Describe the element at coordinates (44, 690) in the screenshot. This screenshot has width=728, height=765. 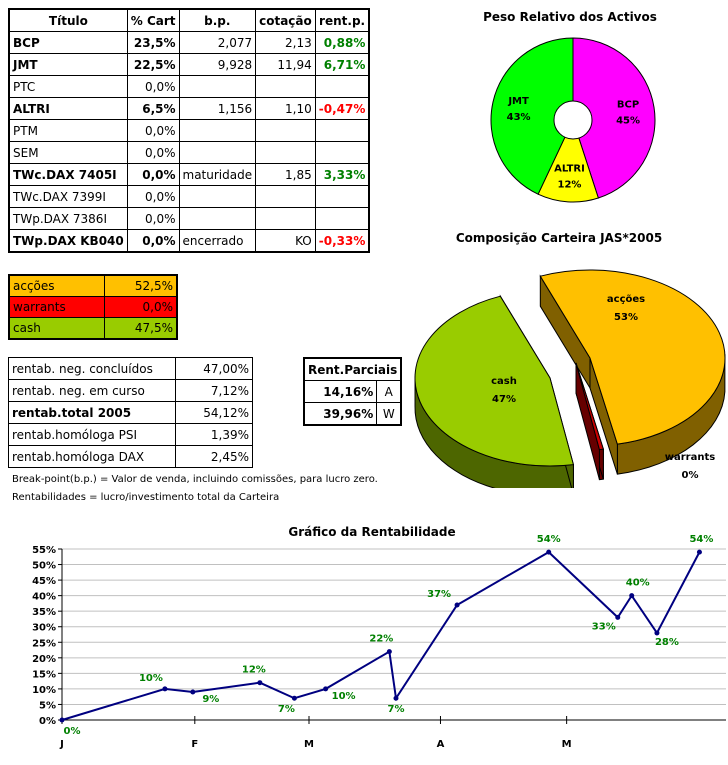
I see `y-tick-label: 10%` at that location.